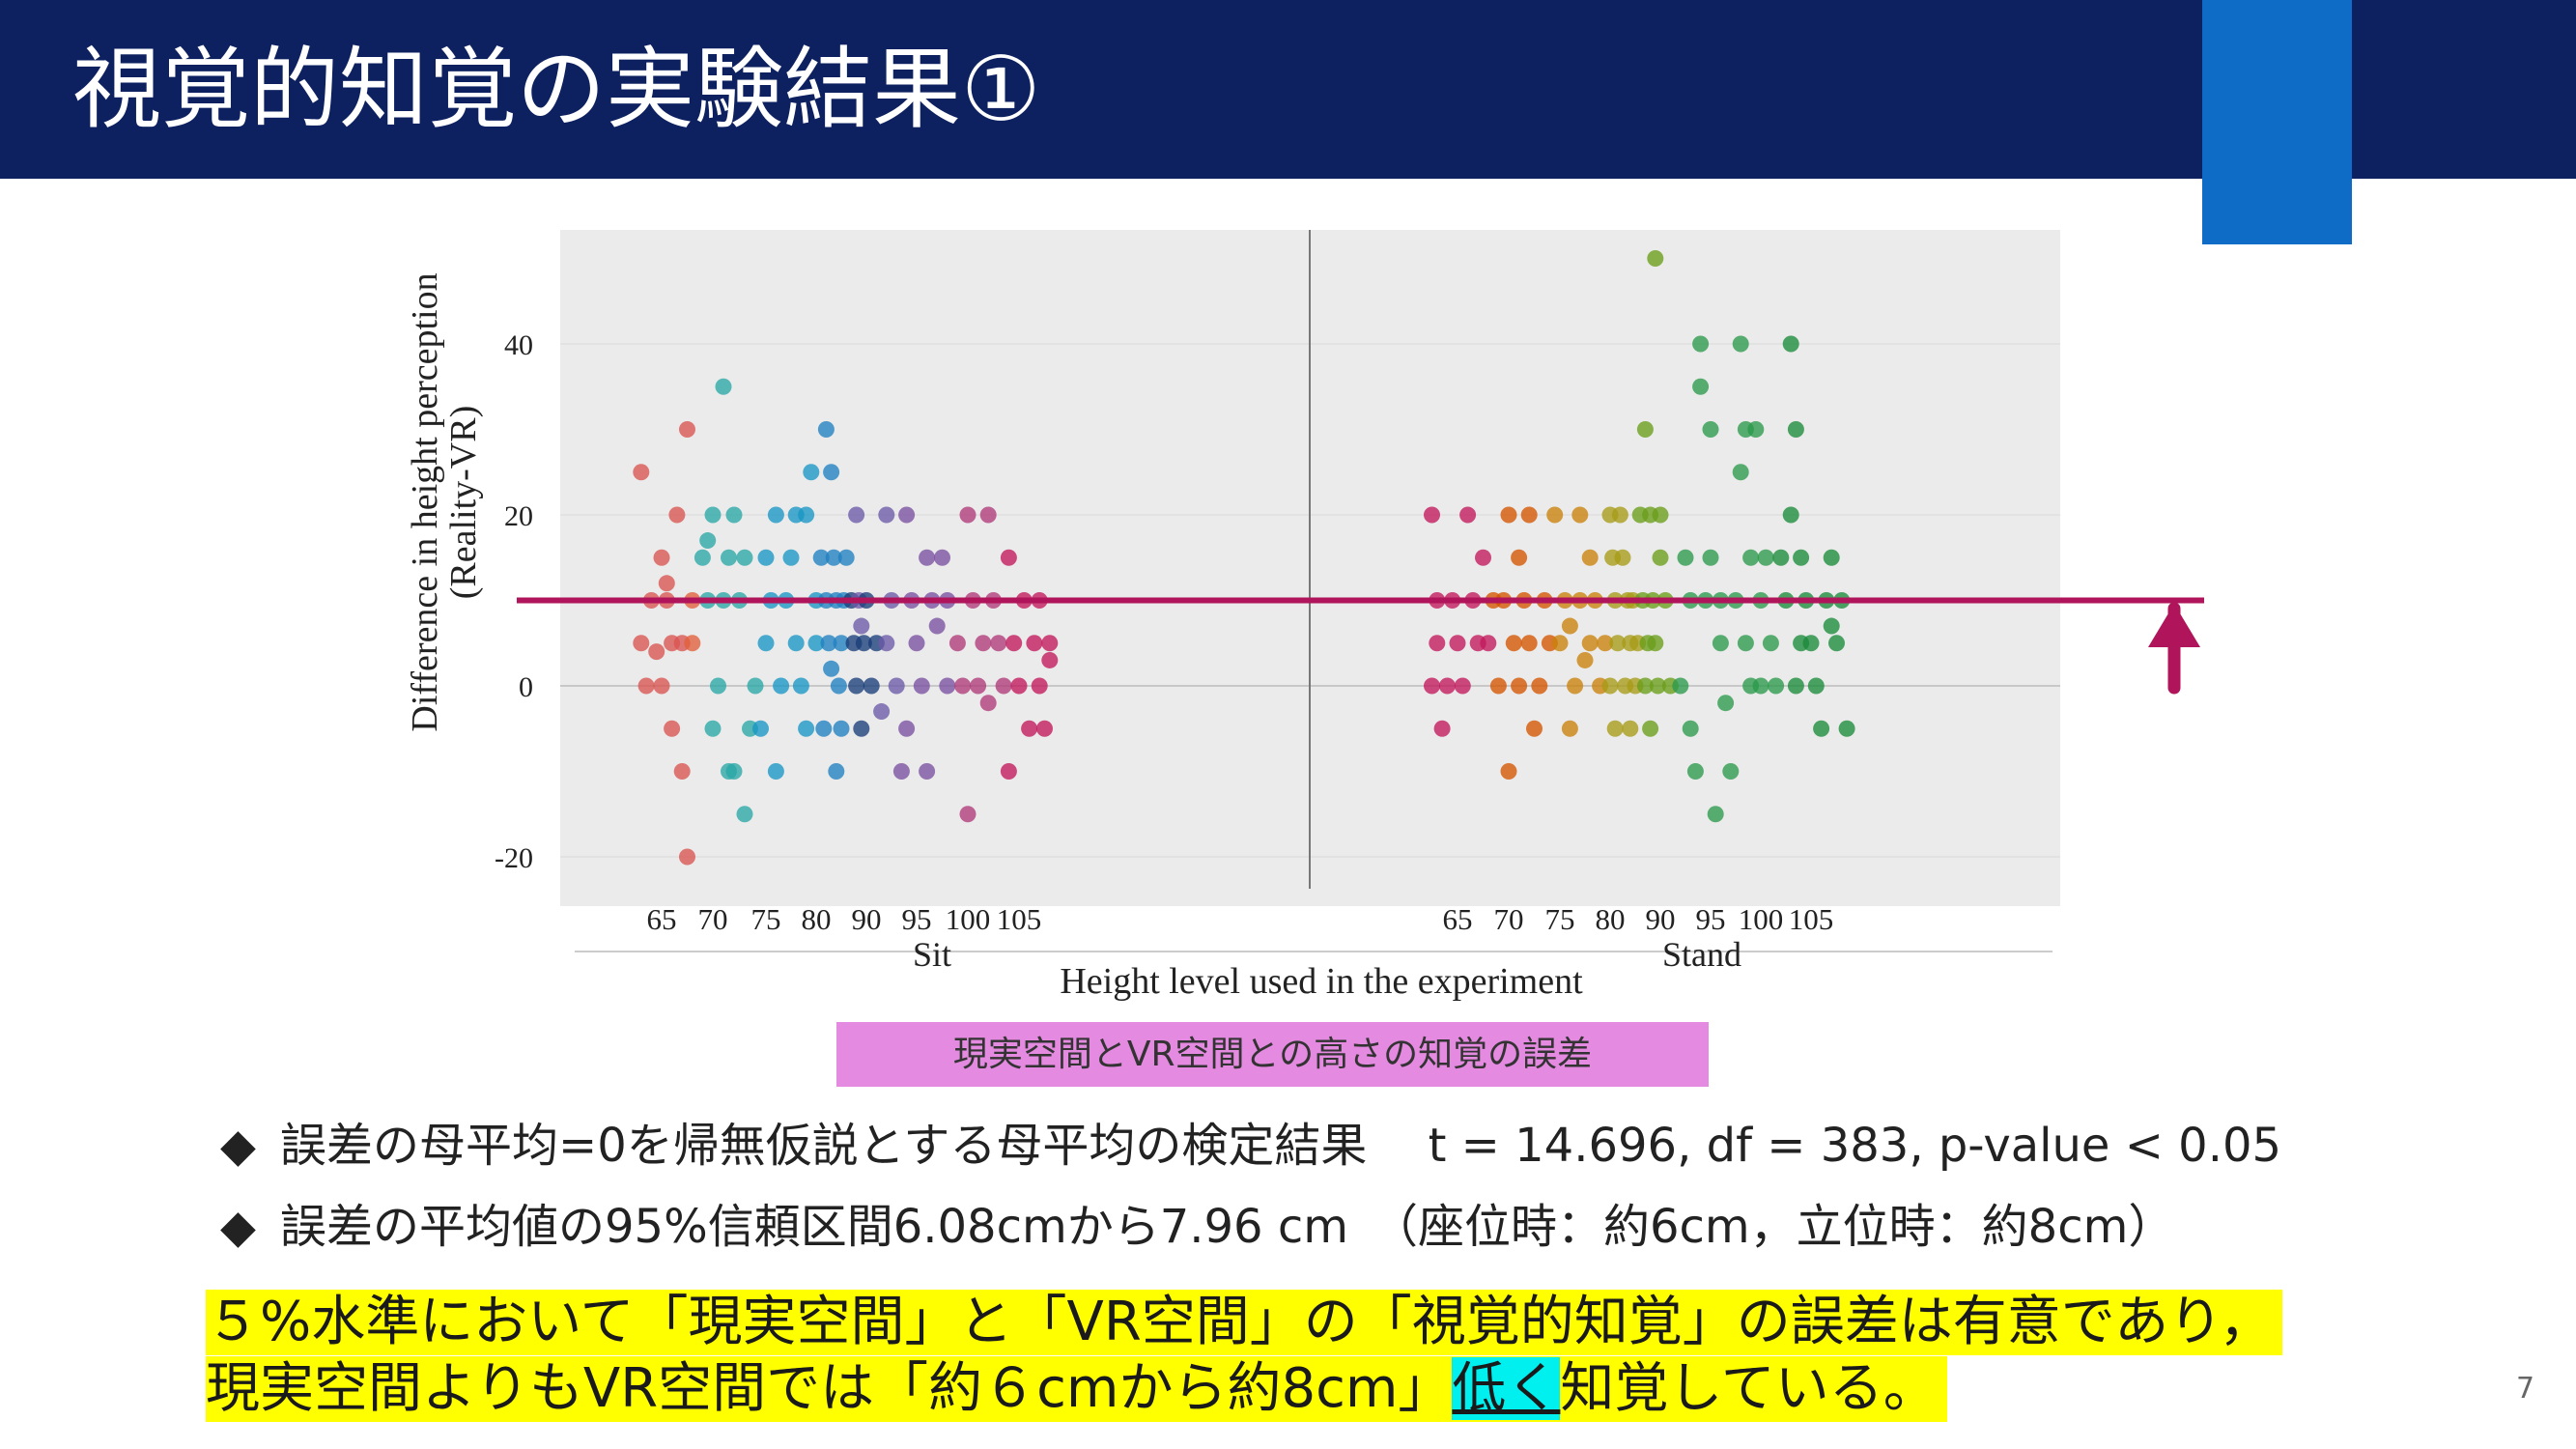 This screenshot has width=2576, height=1449. Describe the element at coordinates (556, 89) in the screenshot. I see `slide-title: 視覚的知覚の実験結果①` at that location.